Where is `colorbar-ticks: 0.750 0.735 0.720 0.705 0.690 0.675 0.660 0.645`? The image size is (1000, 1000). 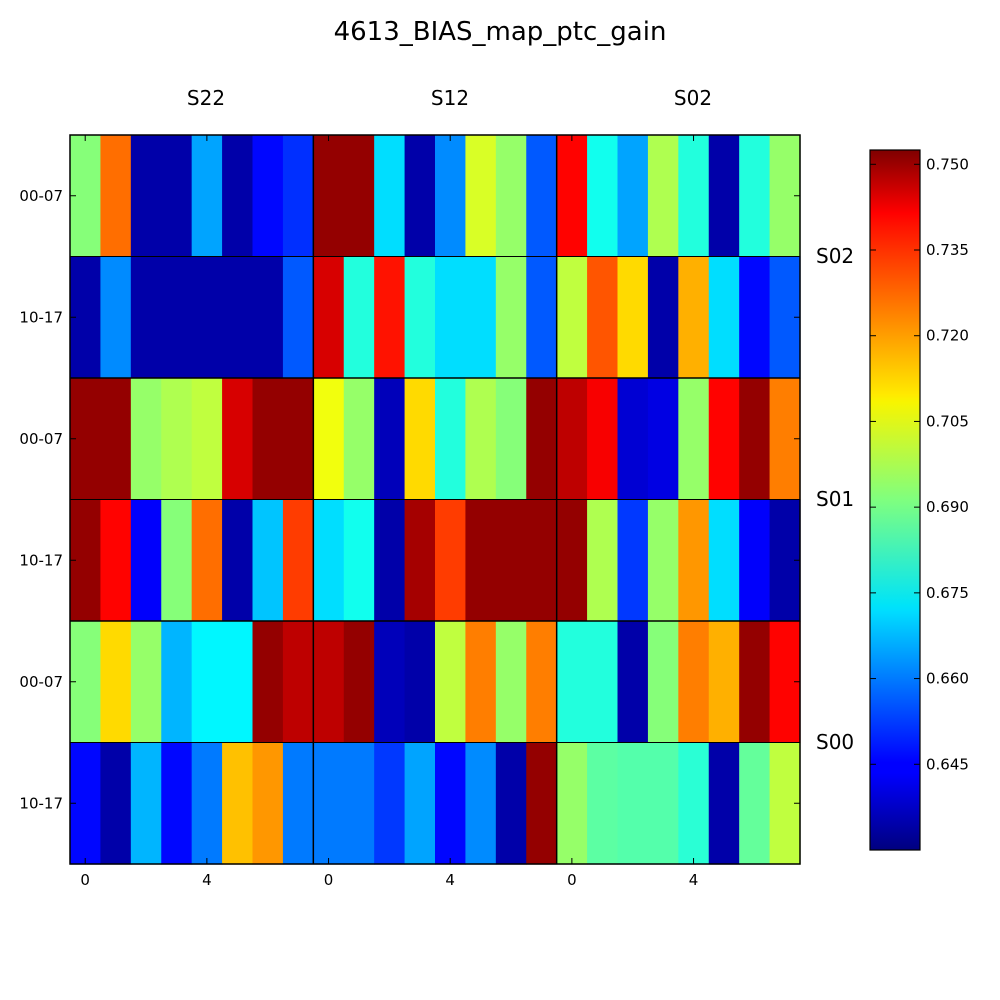 colorbar-ticks: 0.750 0.735 0.720 0.705 0.690 0.675 0.660 0.645 is located at coordinates (919, 464).